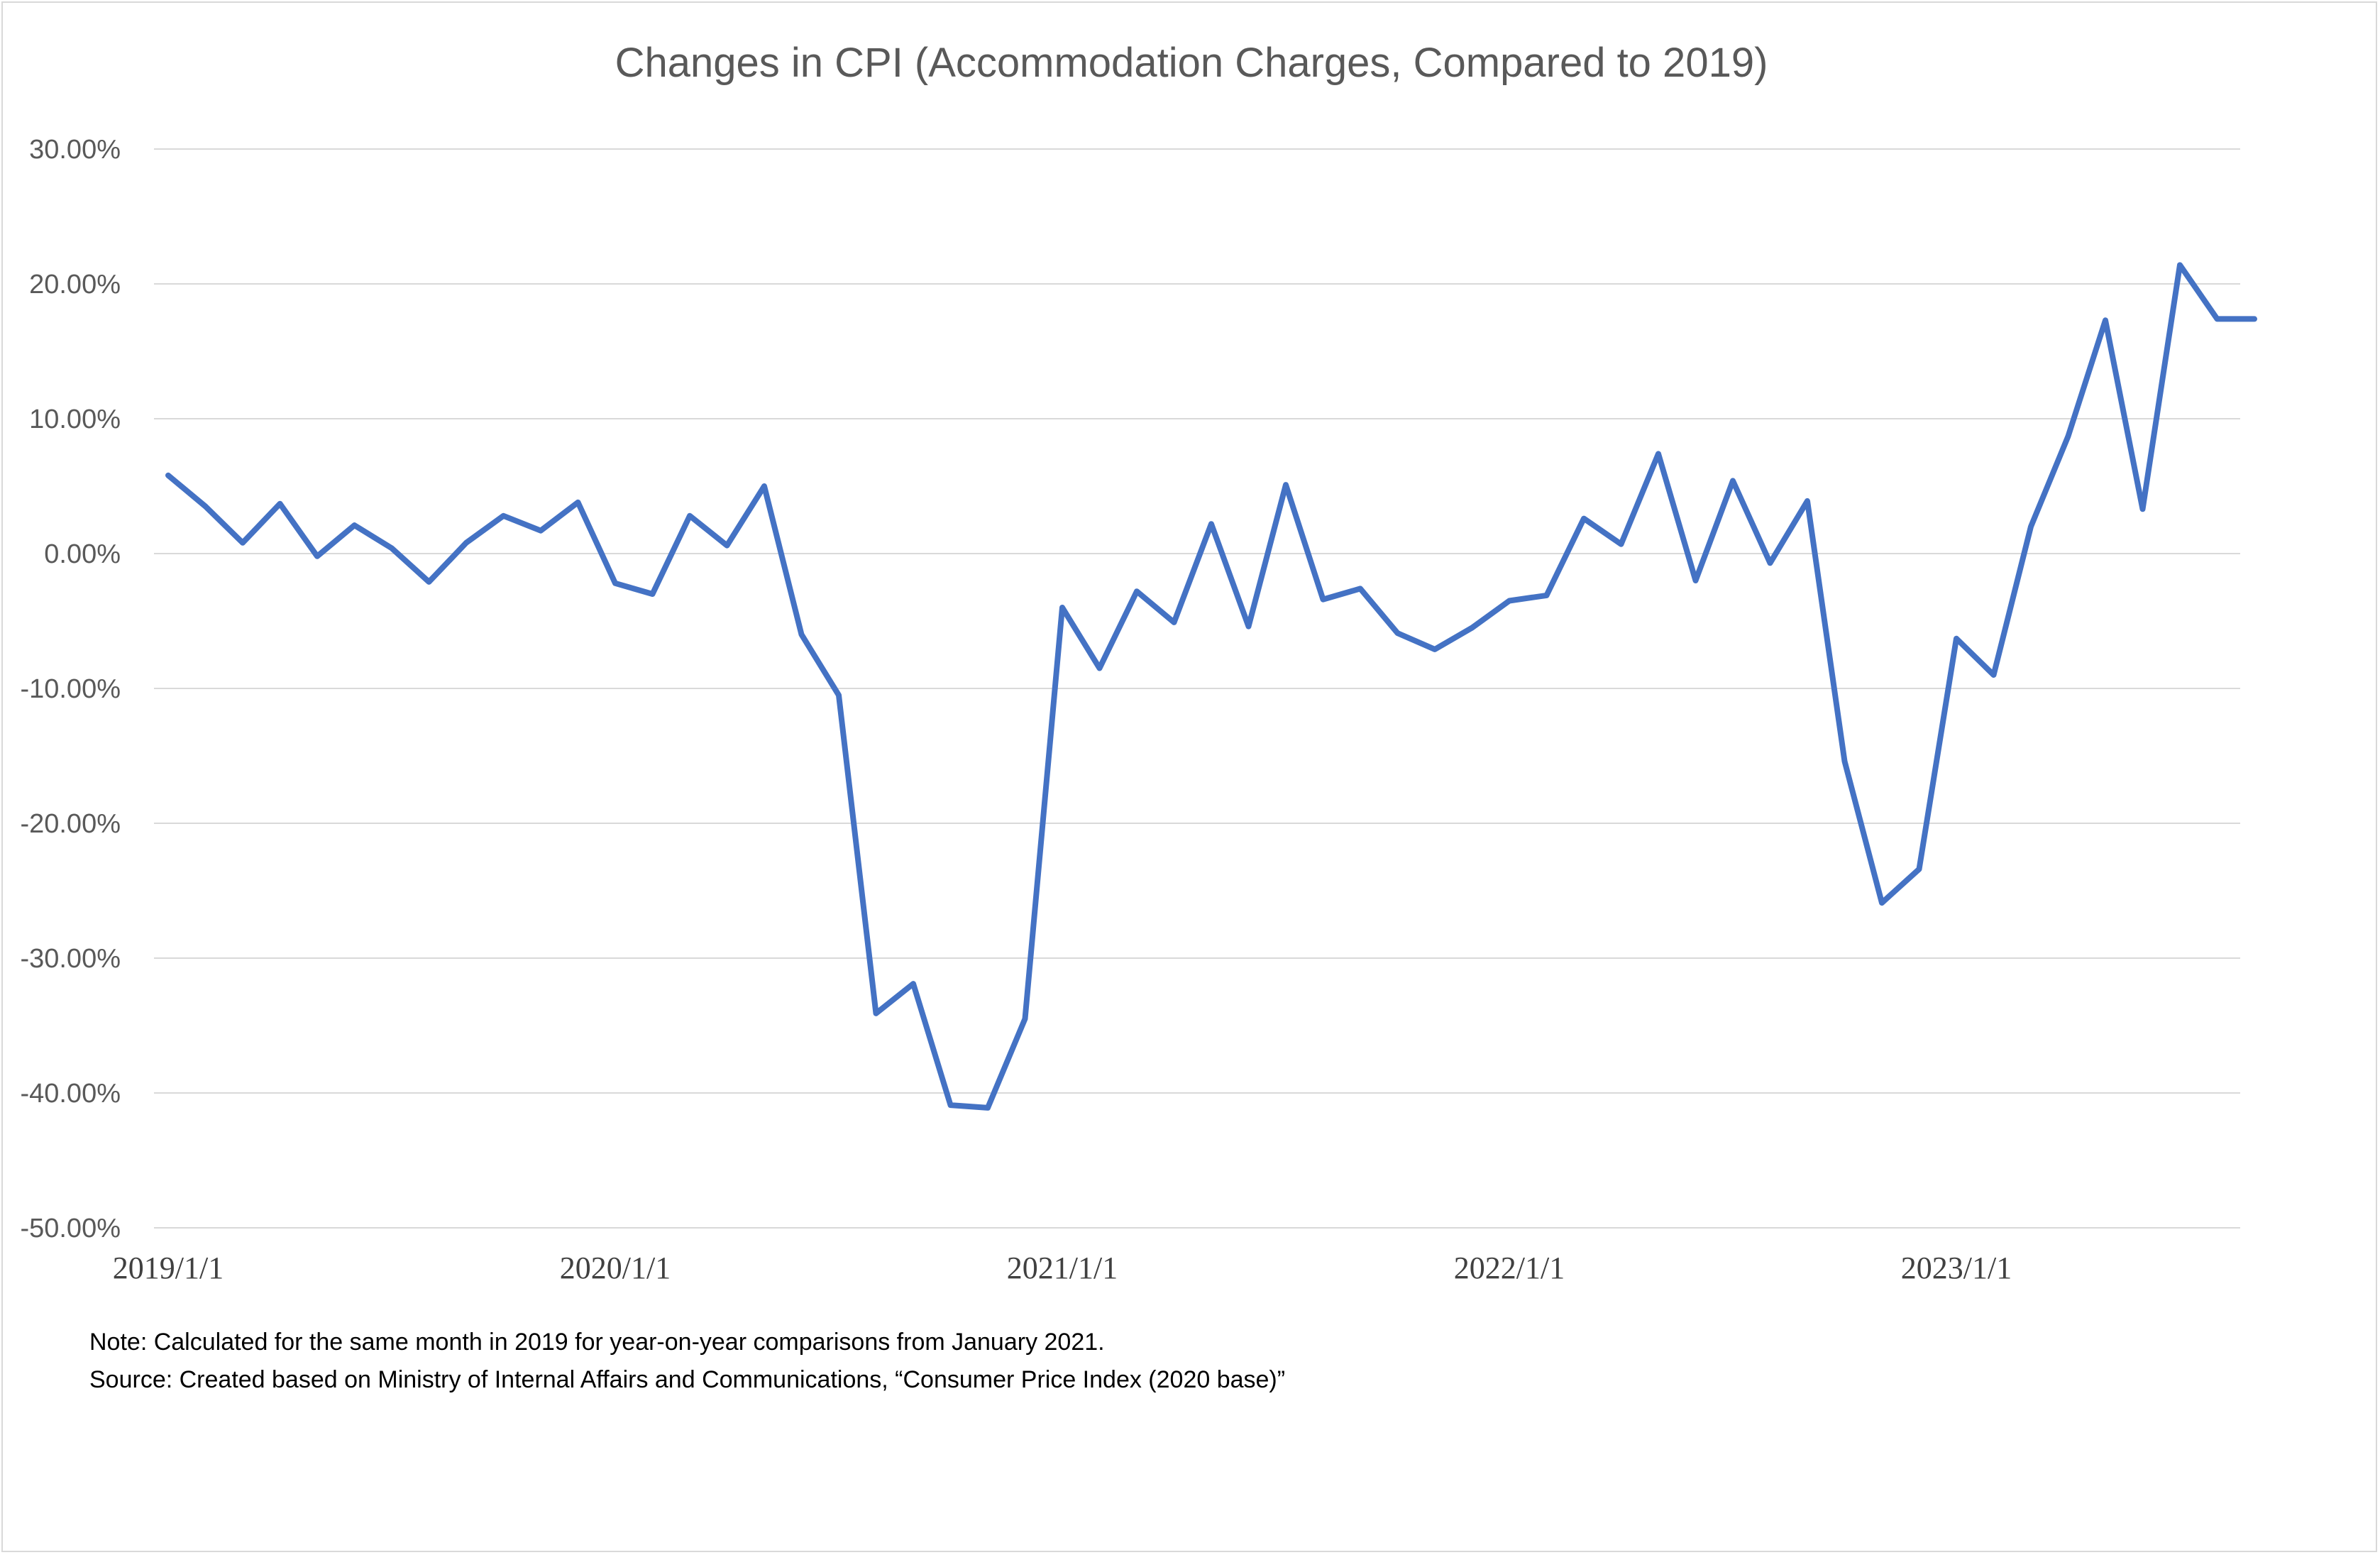  Describe the element at coordinates (75, 285) in the screenshot. I see `y-tick-label: 20.00%` at that location.